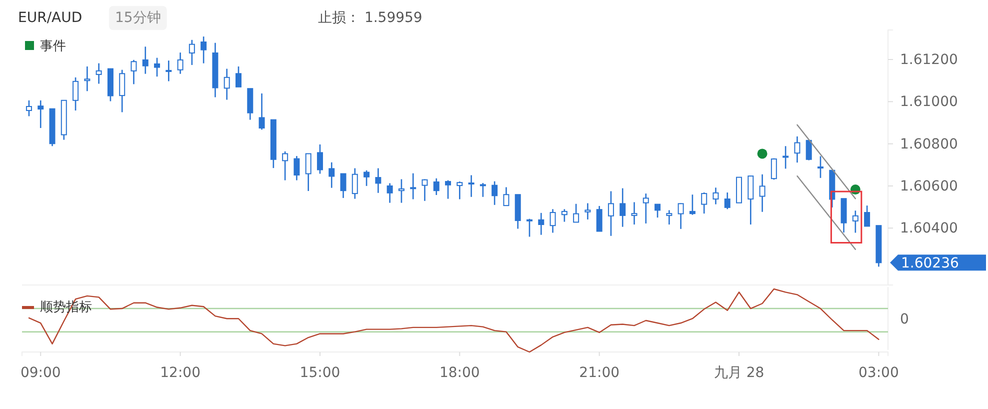  Describe the element at coordinates (929, 102) in the screenshot. I see `y-tick-label: 1.61000` at that location.